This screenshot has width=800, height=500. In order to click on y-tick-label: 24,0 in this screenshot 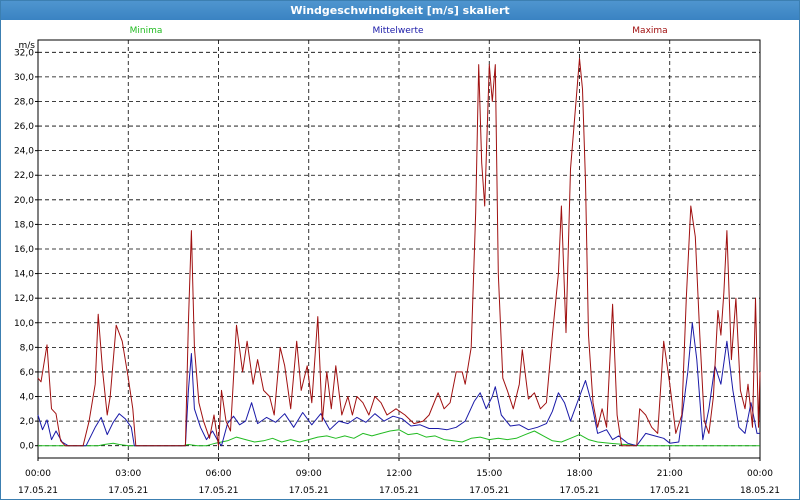, I will do `click(24, 152)`.